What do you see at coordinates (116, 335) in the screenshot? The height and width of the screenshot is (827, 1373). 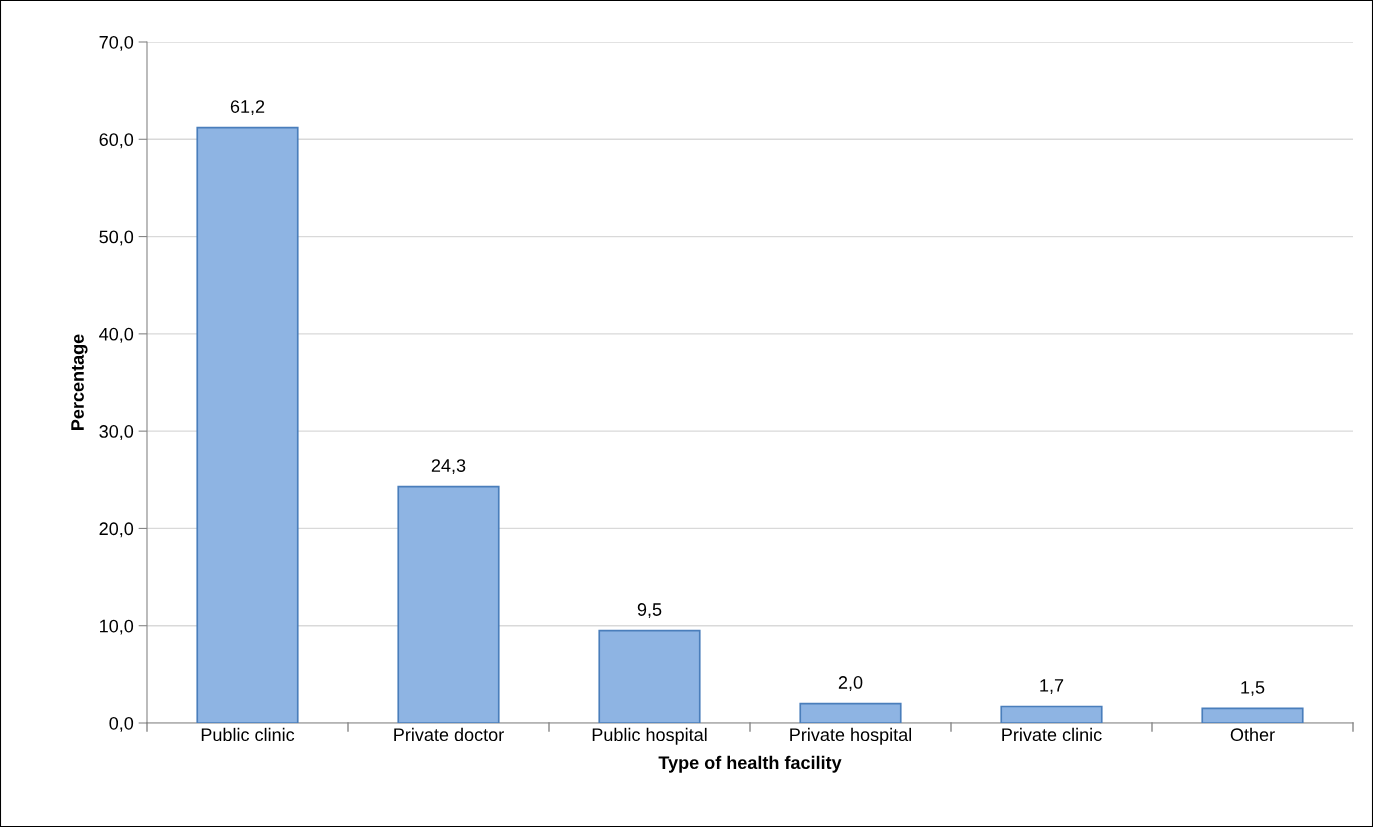 I see `y-tick-label: 40,0` at bounding box center [116, 335].